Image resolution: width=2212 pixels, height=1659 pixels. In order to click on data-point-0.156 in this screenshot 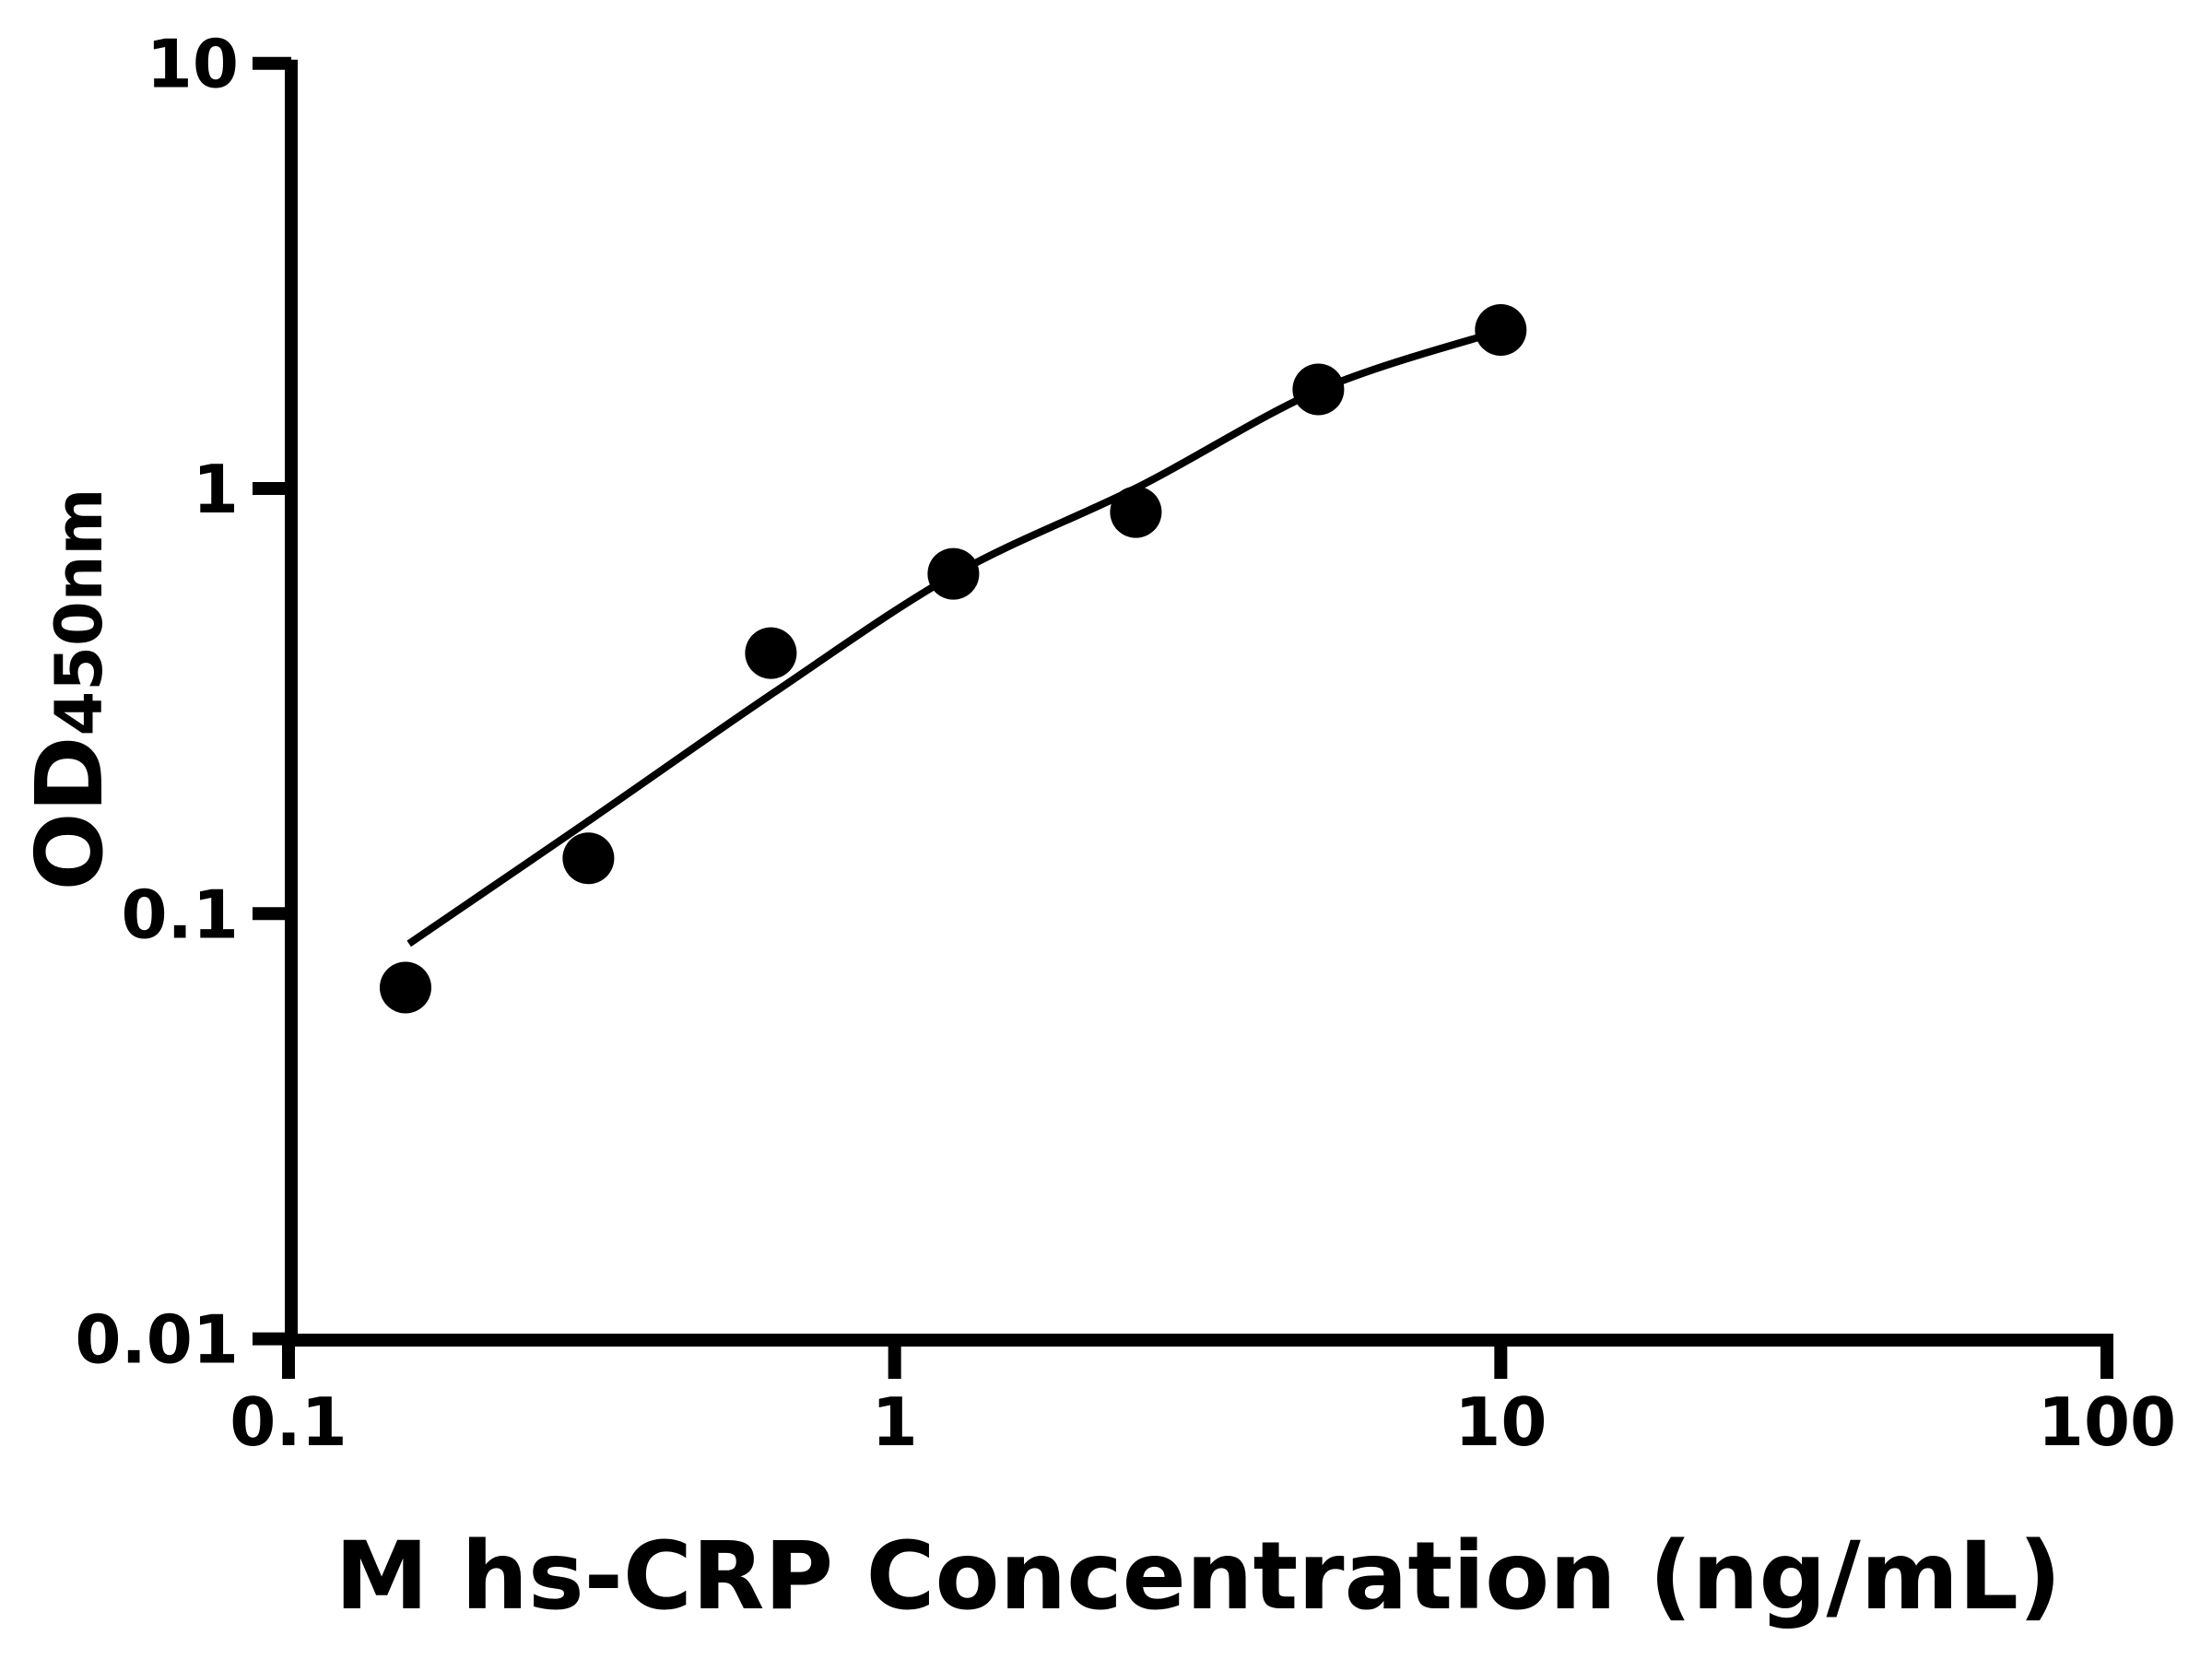, I will do `click(405, 987)`.